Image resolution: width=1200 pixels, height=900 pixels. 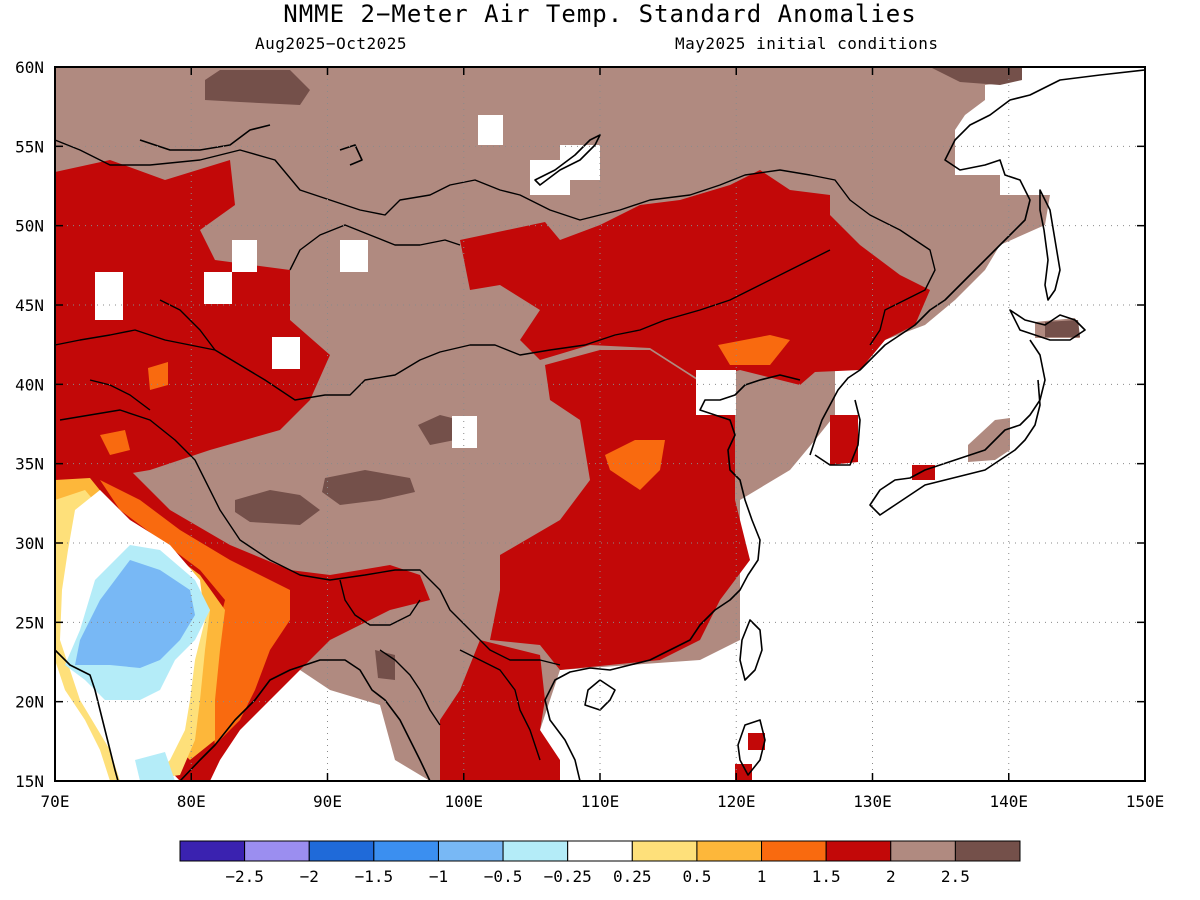 What do you see at coordinates (29, 384) in the screenshot?
I see `lat-tick-label: 40N` at bounding box center [29, 384].